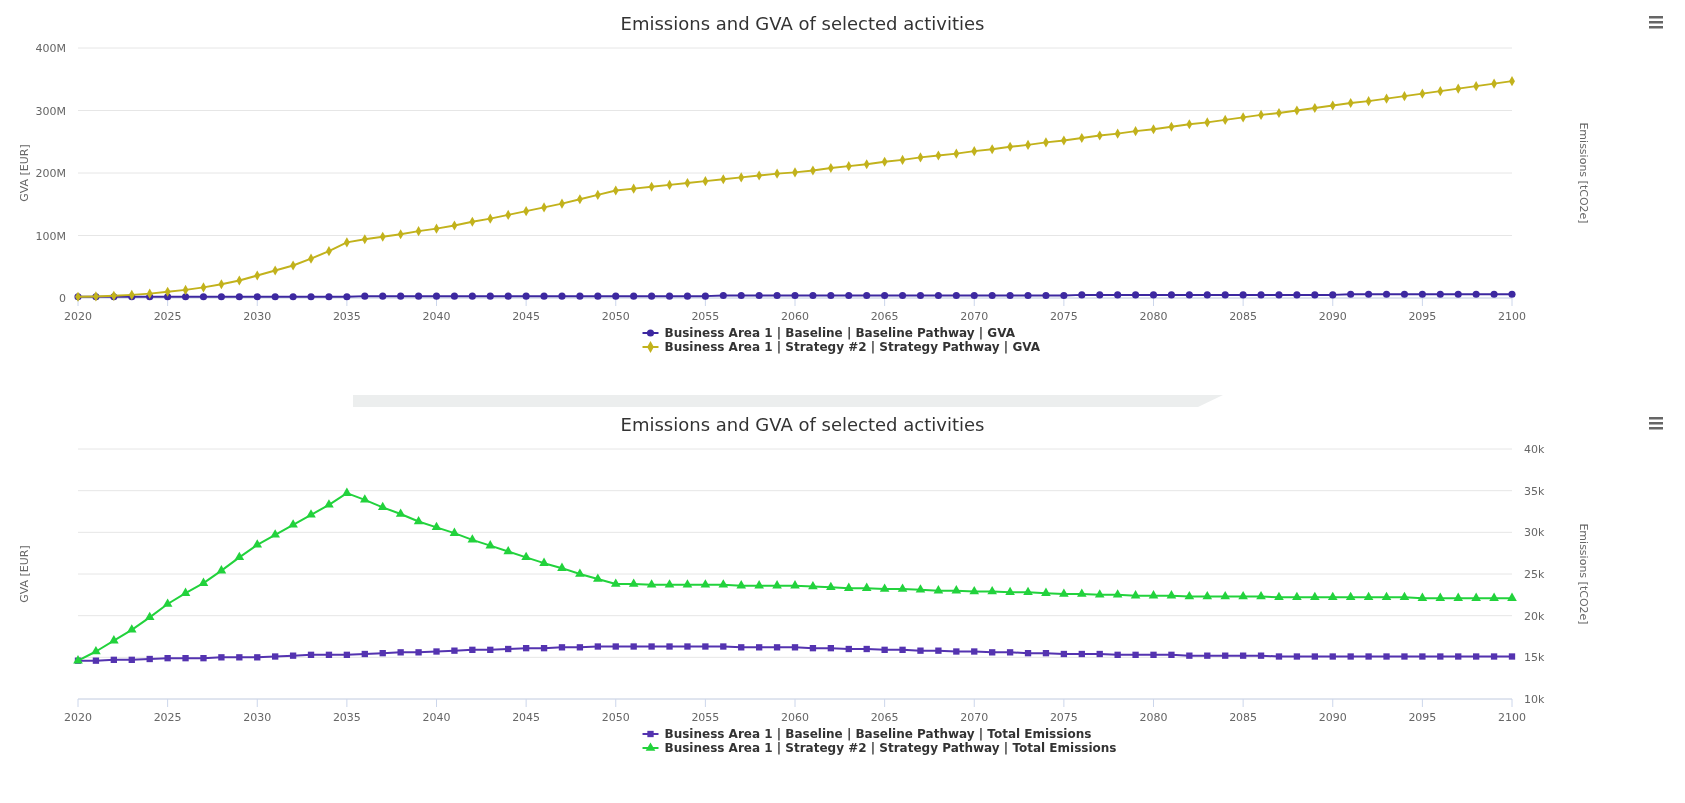 This screenshot has height=803, width=1685. Describe the element at coordinates (1534, 574) in the screenshot. I see `y2-tick-label: 25k` at that location.